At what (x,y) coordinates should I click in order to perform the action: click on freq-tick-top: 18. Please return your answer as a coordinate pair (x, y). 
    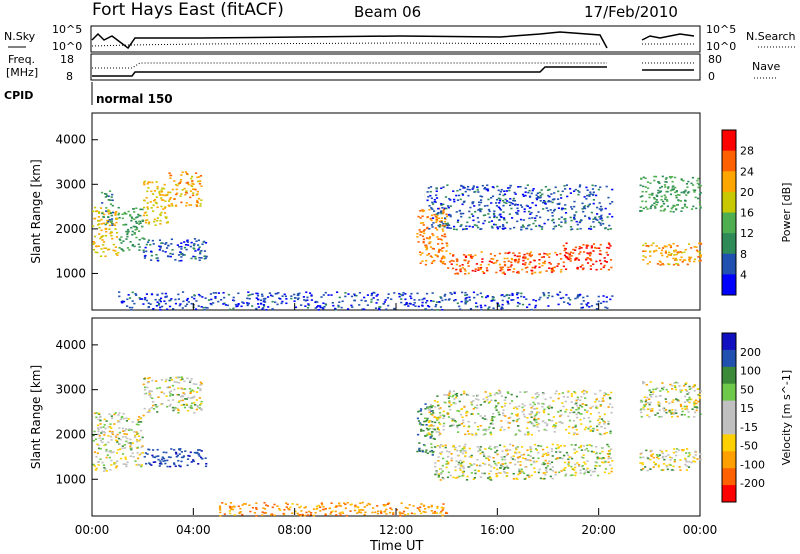
    Looking at the image, I should click on (67, 59).